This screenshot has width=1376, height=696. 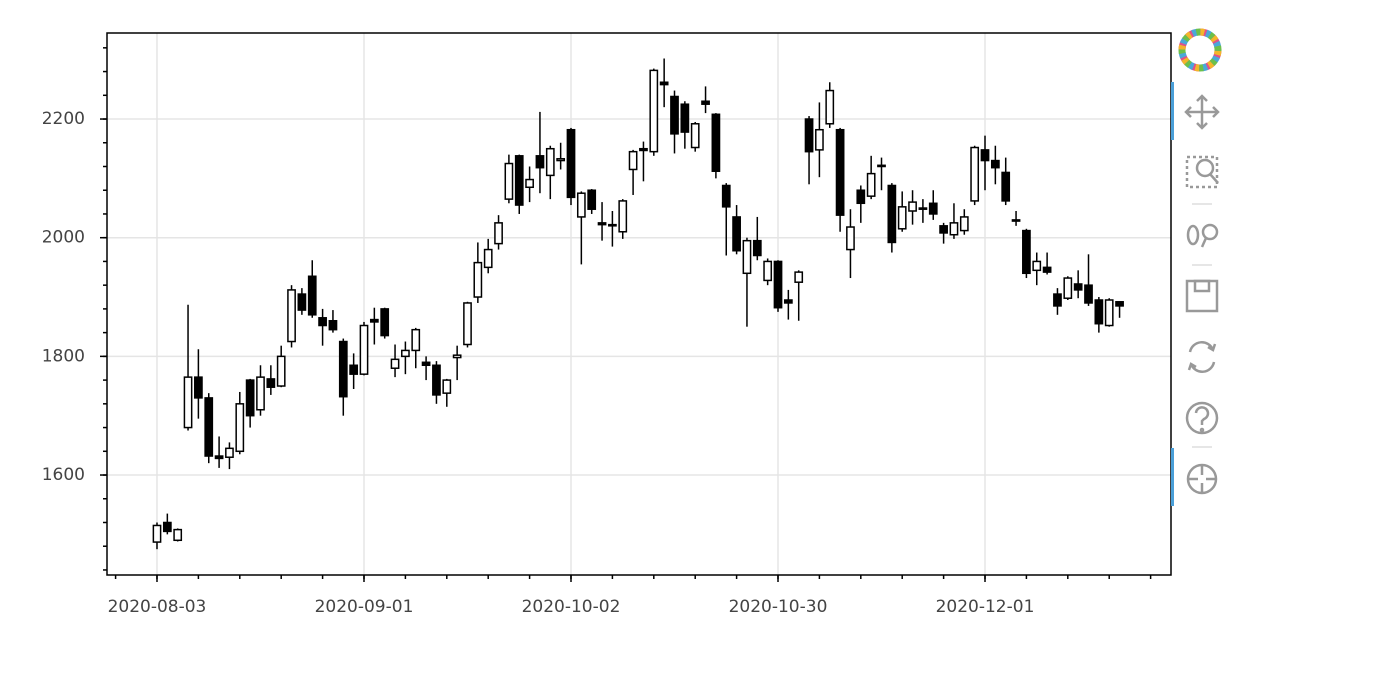 I want to click on y-tick-label: 2200, so click(x=63, y=119).